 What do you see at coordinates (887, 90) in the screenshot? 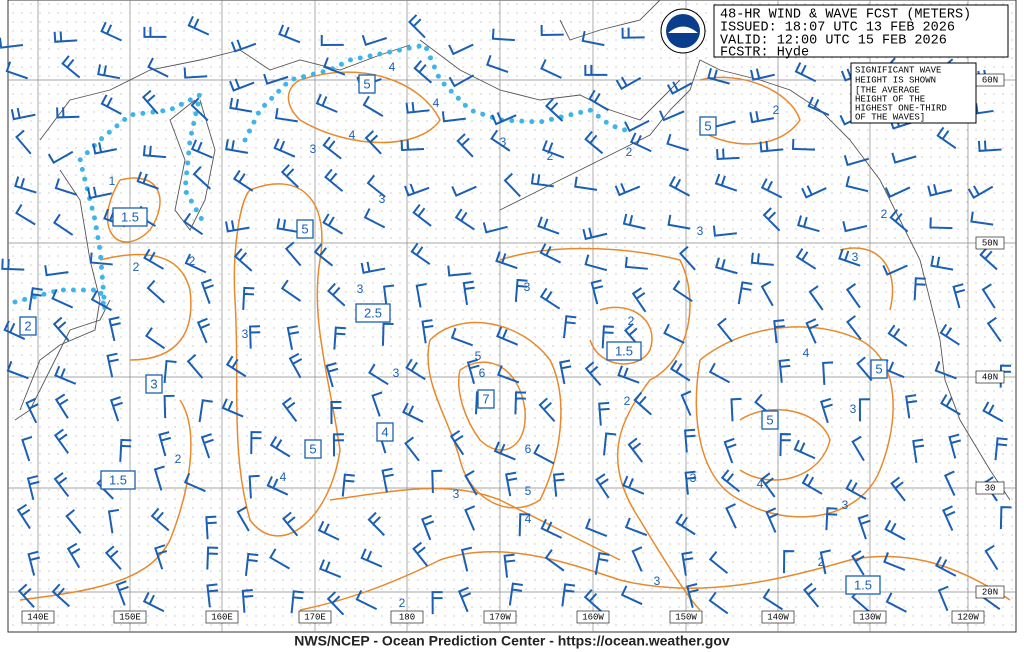
I see `note-line: [THE AVERAGE` at bounding box center [887, 90].